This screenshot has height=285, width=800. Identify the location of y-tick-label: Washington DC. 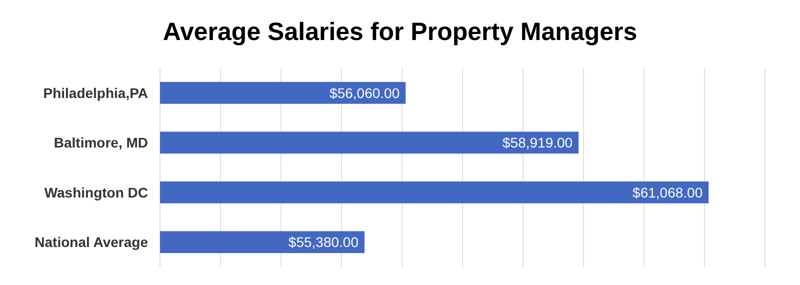
(96, 192).